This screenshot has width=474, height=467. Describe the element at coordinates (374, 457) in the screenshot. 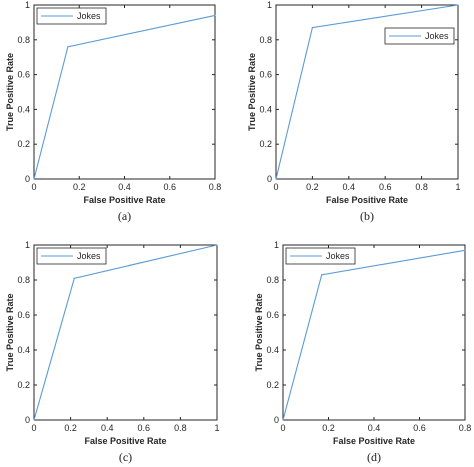

I see `panel-caption: (d)` at that location.